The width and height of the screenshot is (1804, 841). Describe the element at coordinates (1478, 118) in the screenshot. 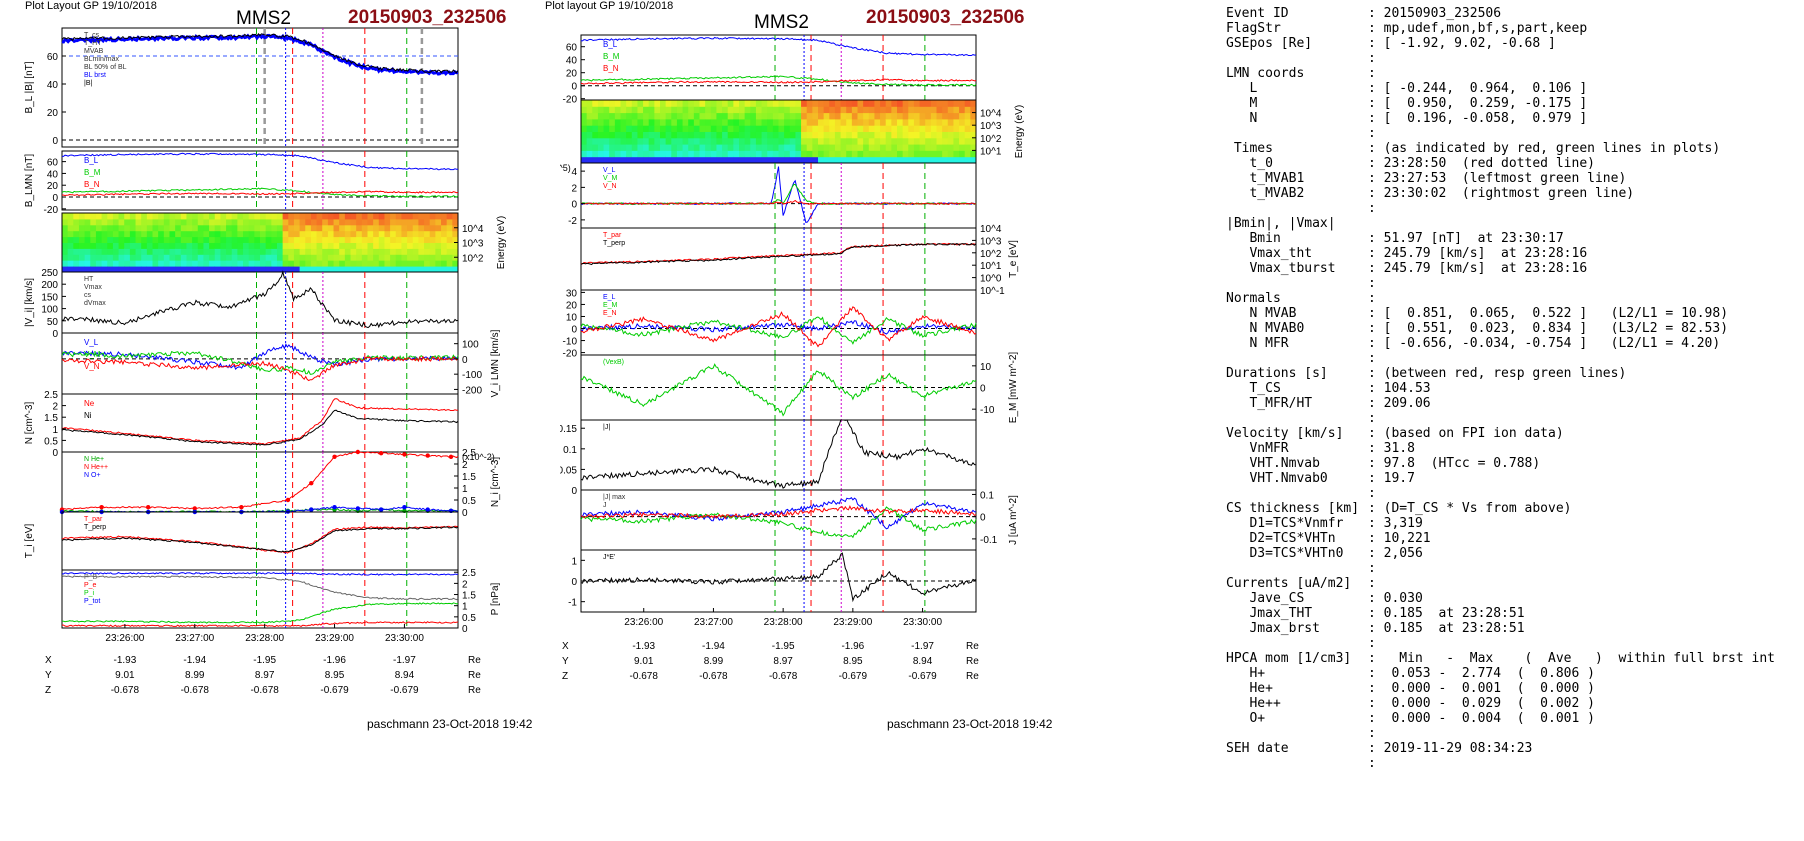

I see `summary-value: : [ 0.196, -0.058, 0.979 ]` at that location.